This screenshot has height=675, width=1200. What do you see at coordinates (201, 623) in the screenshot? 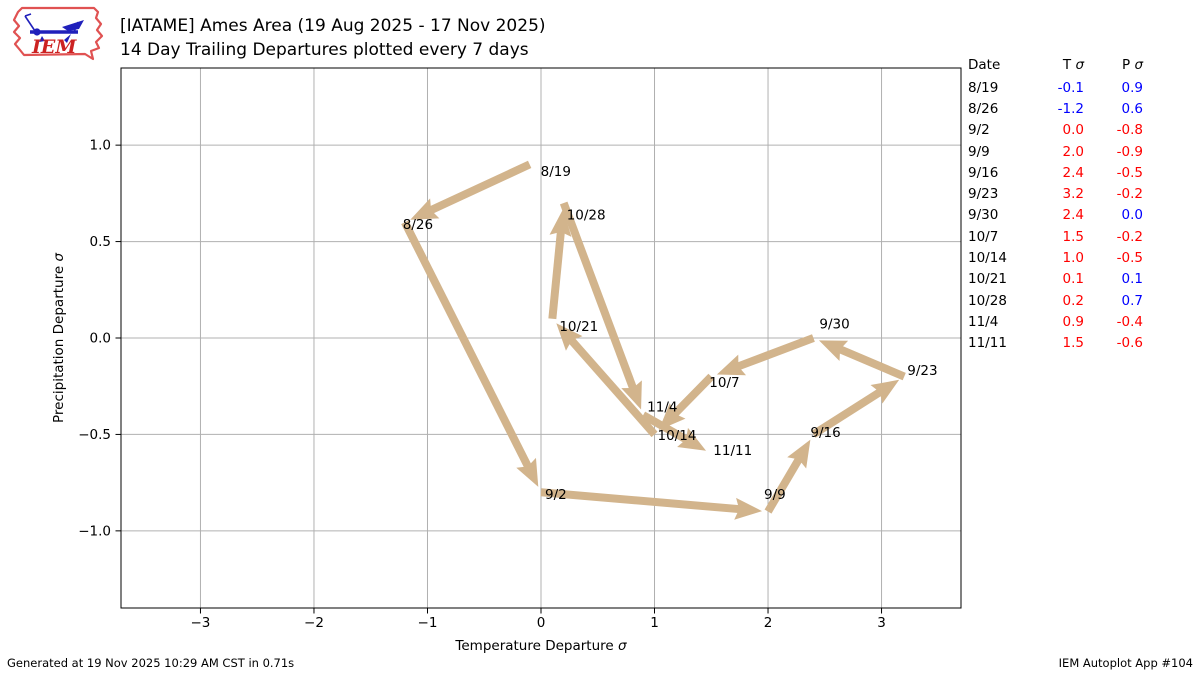
I see `x-tick-label: −3` at bounding box center [201, 623].